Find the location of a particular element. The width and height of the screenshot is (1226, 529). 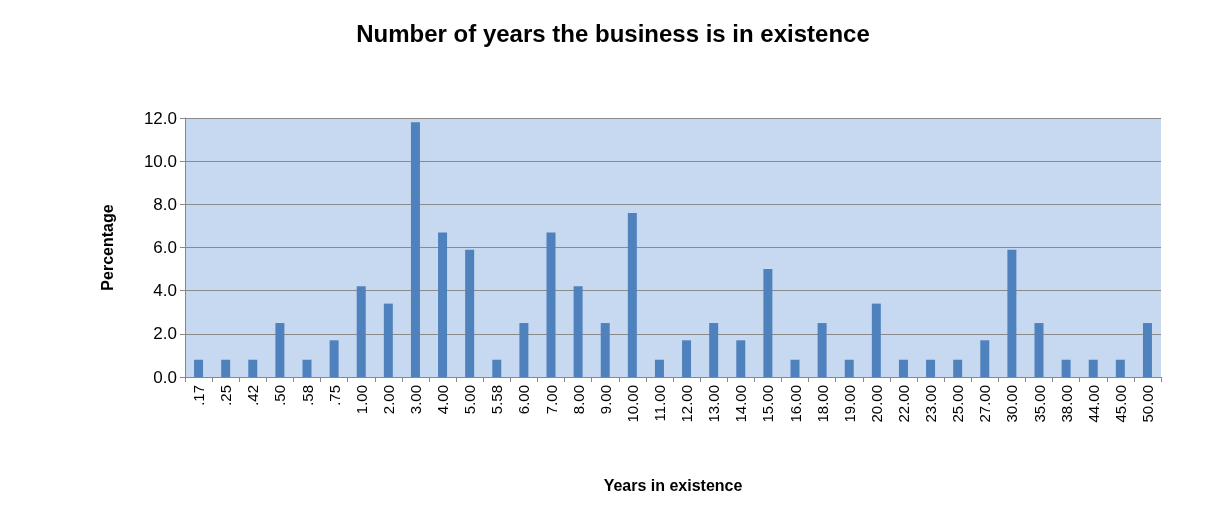

x-tick-label: .42 is located at coordinates (253, 395).